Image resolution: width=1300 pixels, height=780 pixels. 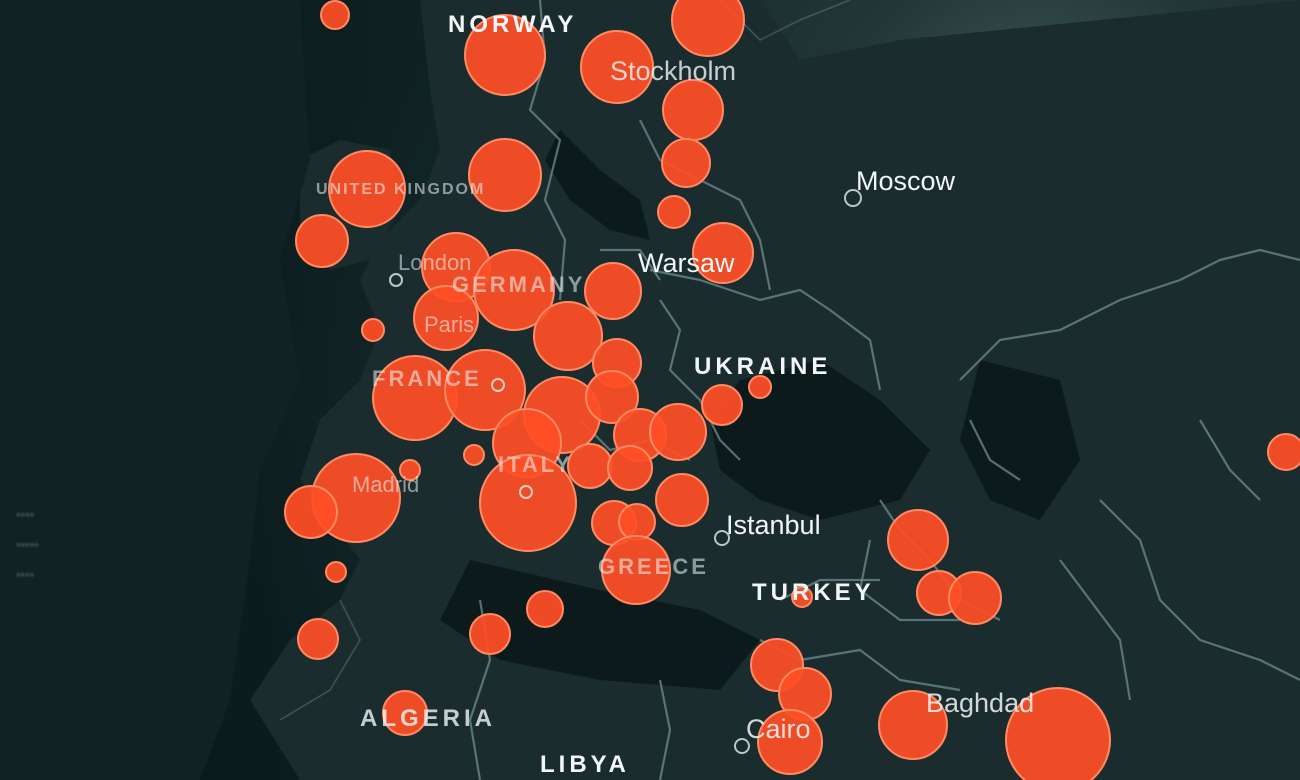 What do you see at coordinates (27, 544) in the screenshot?
I see `legend-line: •••••` at bounding box center [27, 544].